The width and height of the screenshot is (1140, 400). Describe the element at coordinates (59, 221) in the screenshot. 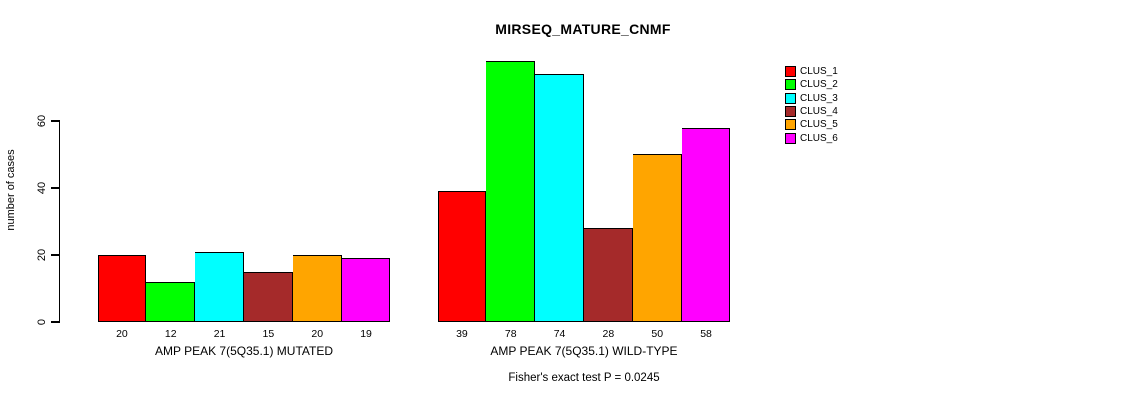

I see `y-axis-line` at that location.